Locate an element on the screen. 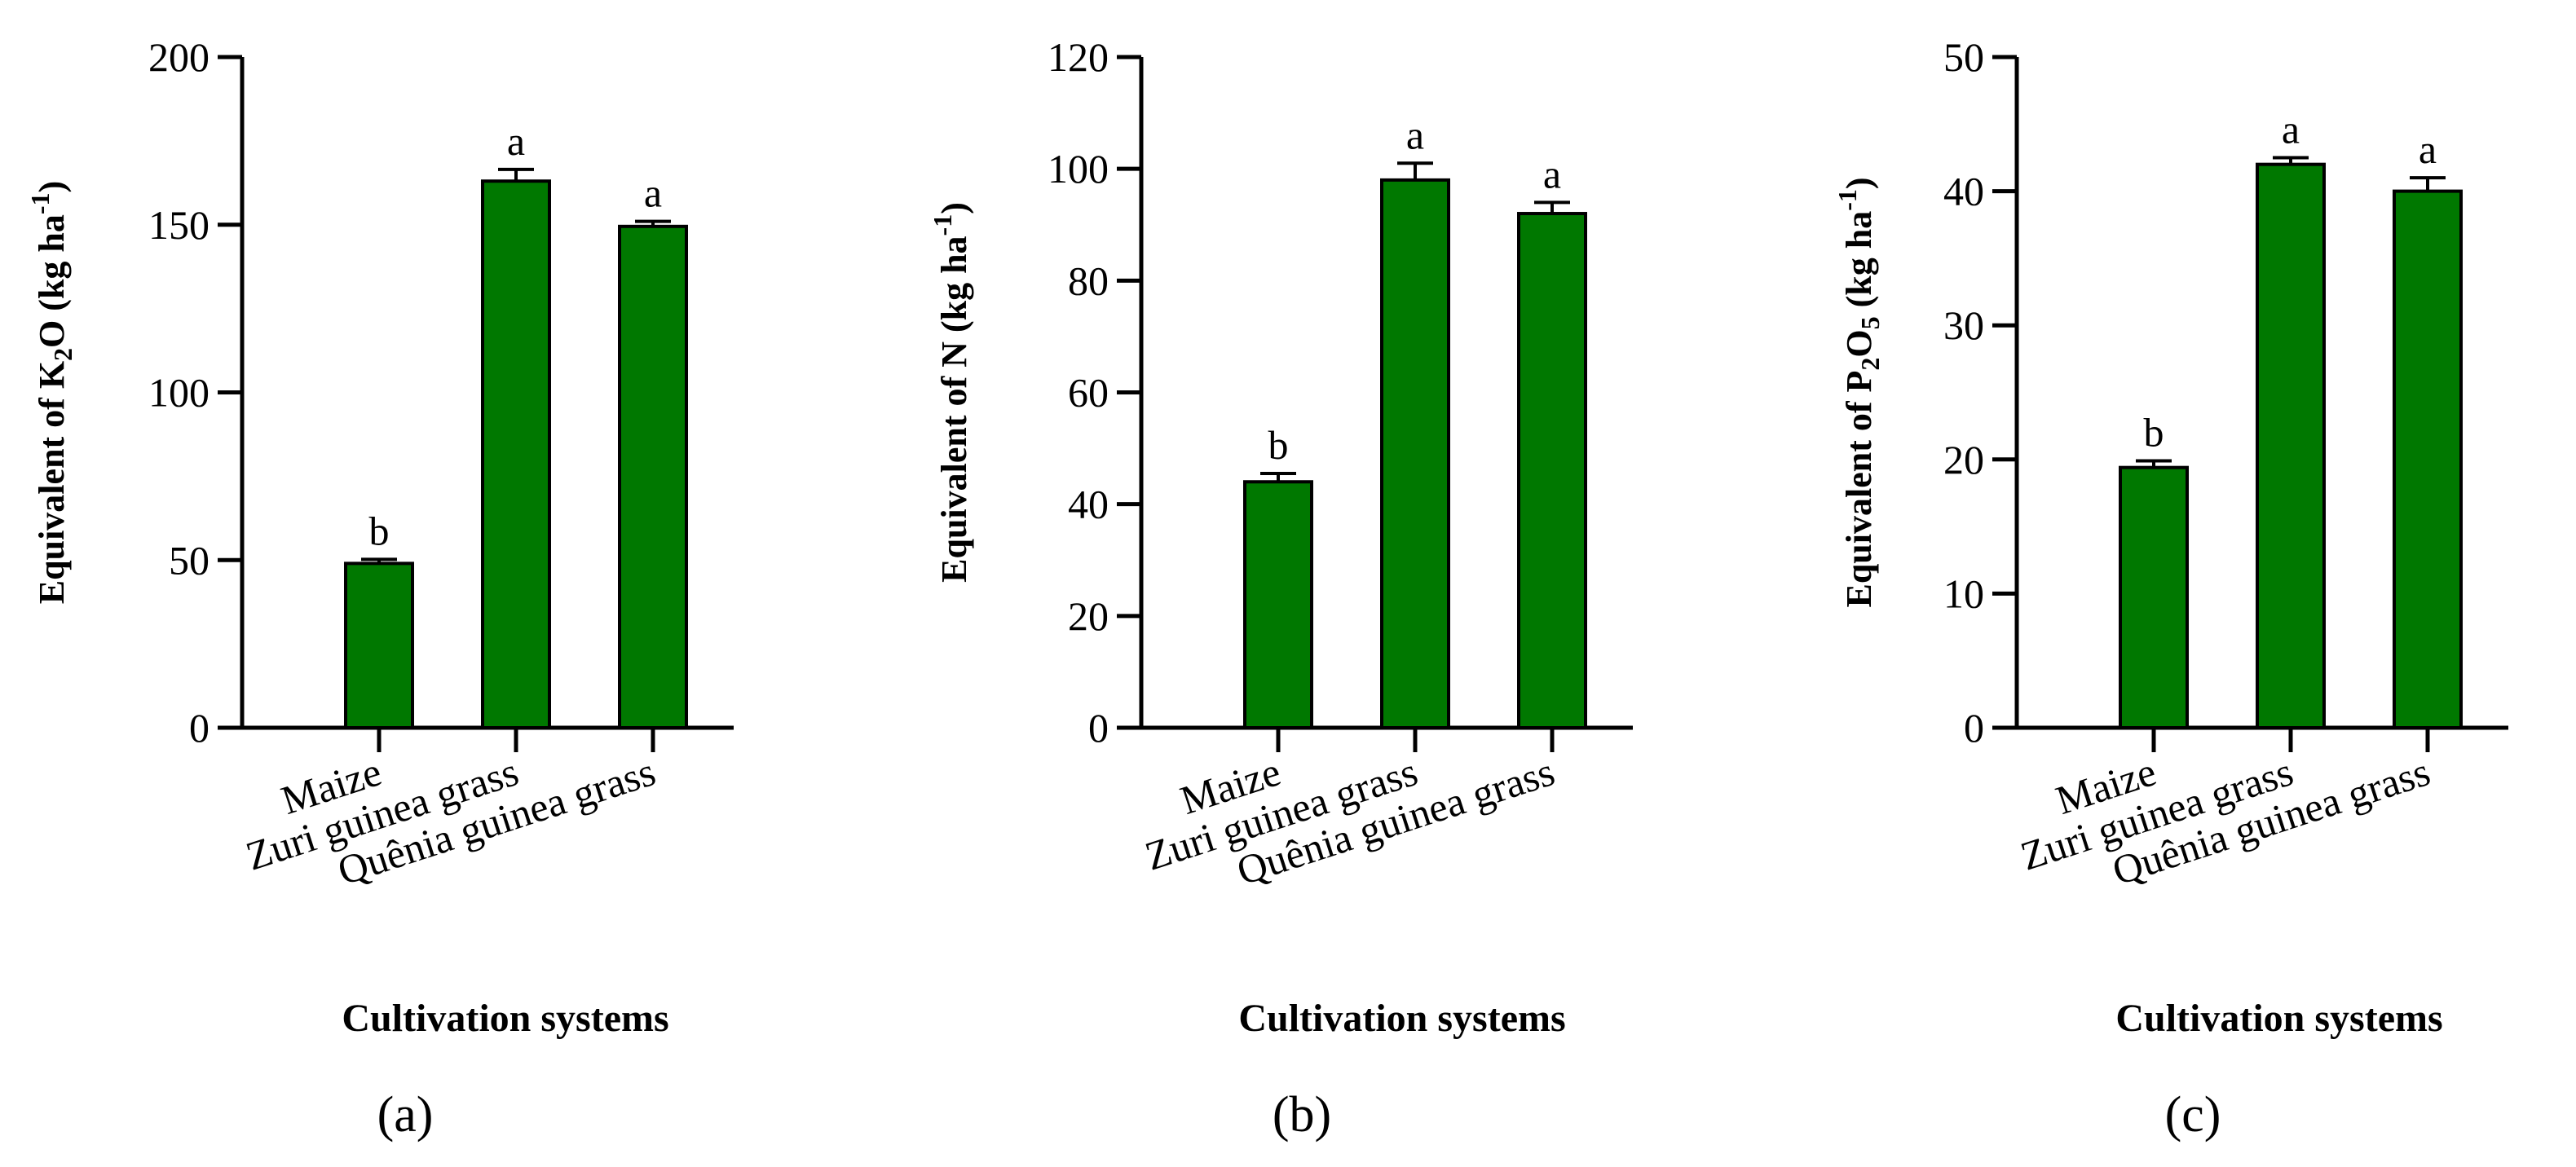 The width and height of the screenshot is (2576, 1167). y-tick-label: 120 is located at coordinates (1078, 57).